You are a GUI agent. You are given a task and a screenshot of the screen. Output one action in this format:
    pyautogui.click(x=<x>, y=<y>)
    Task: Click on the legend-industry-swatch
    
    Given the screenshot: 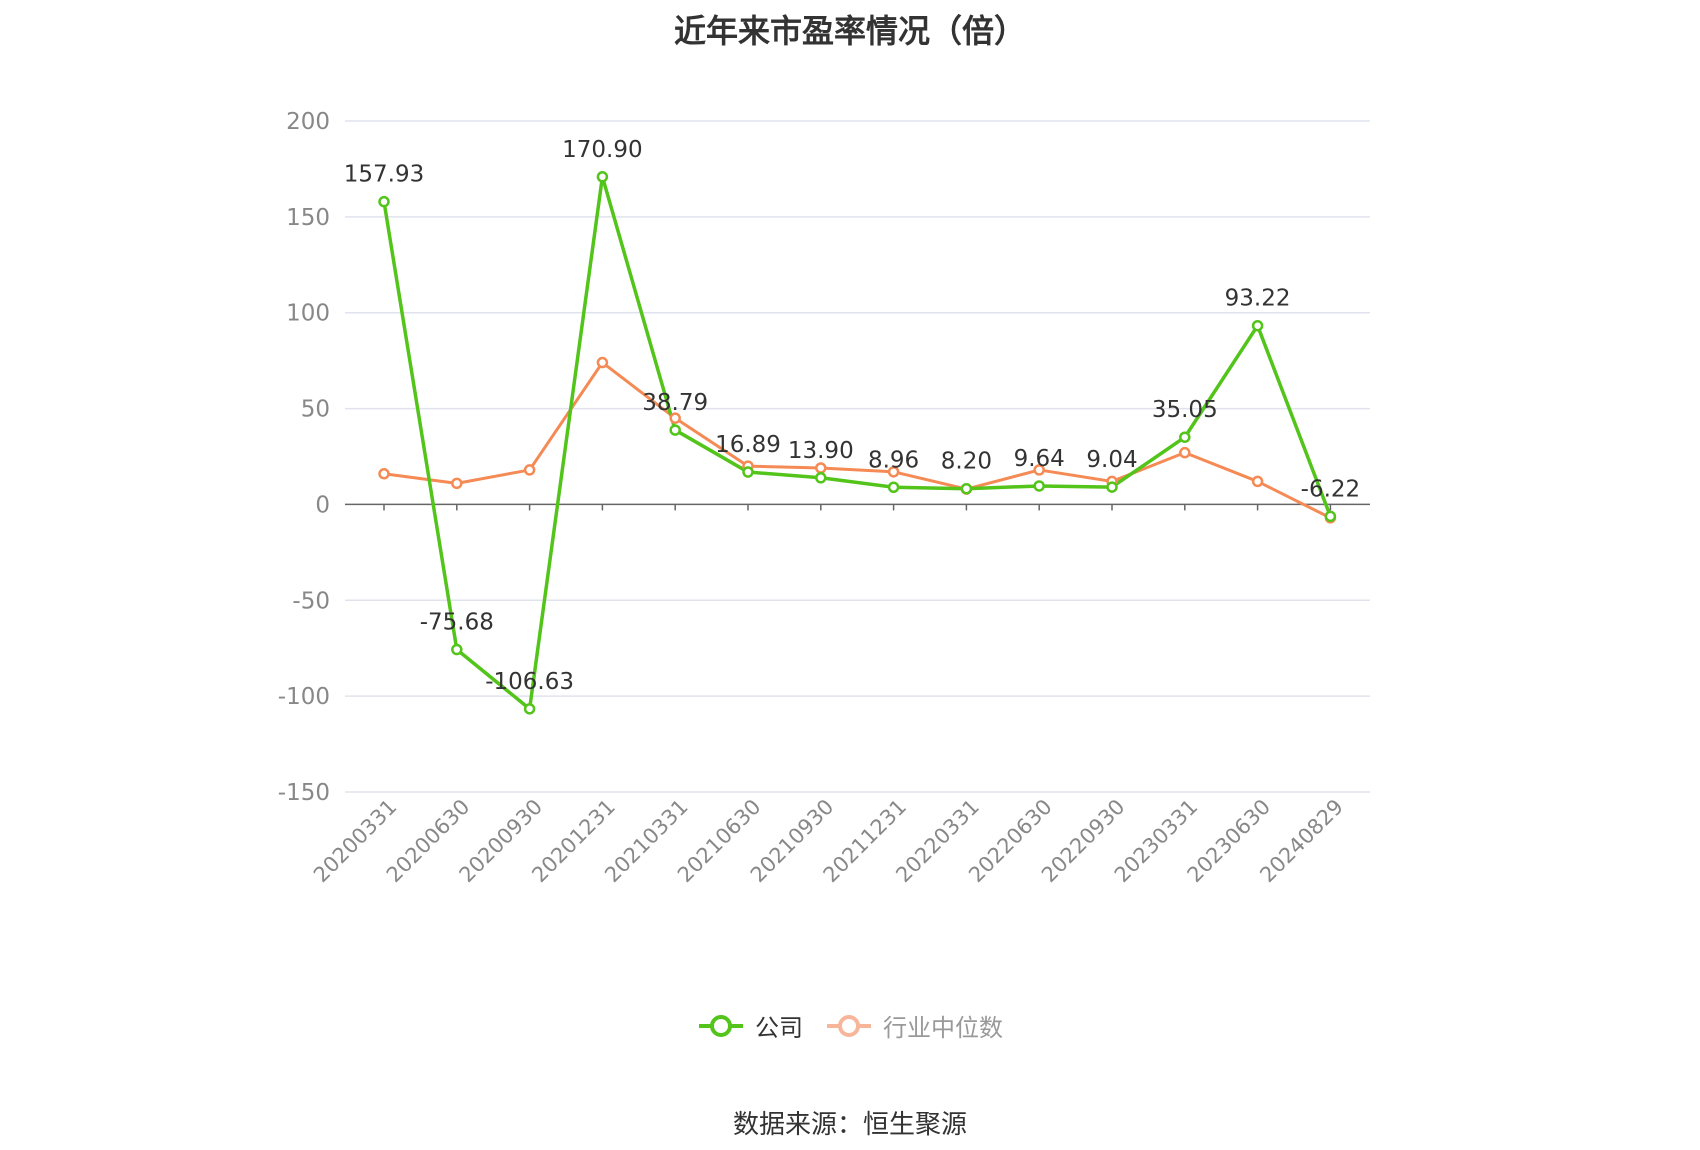 What is the action you would take?
    pyautogui.click(x=849, y=1025)
    